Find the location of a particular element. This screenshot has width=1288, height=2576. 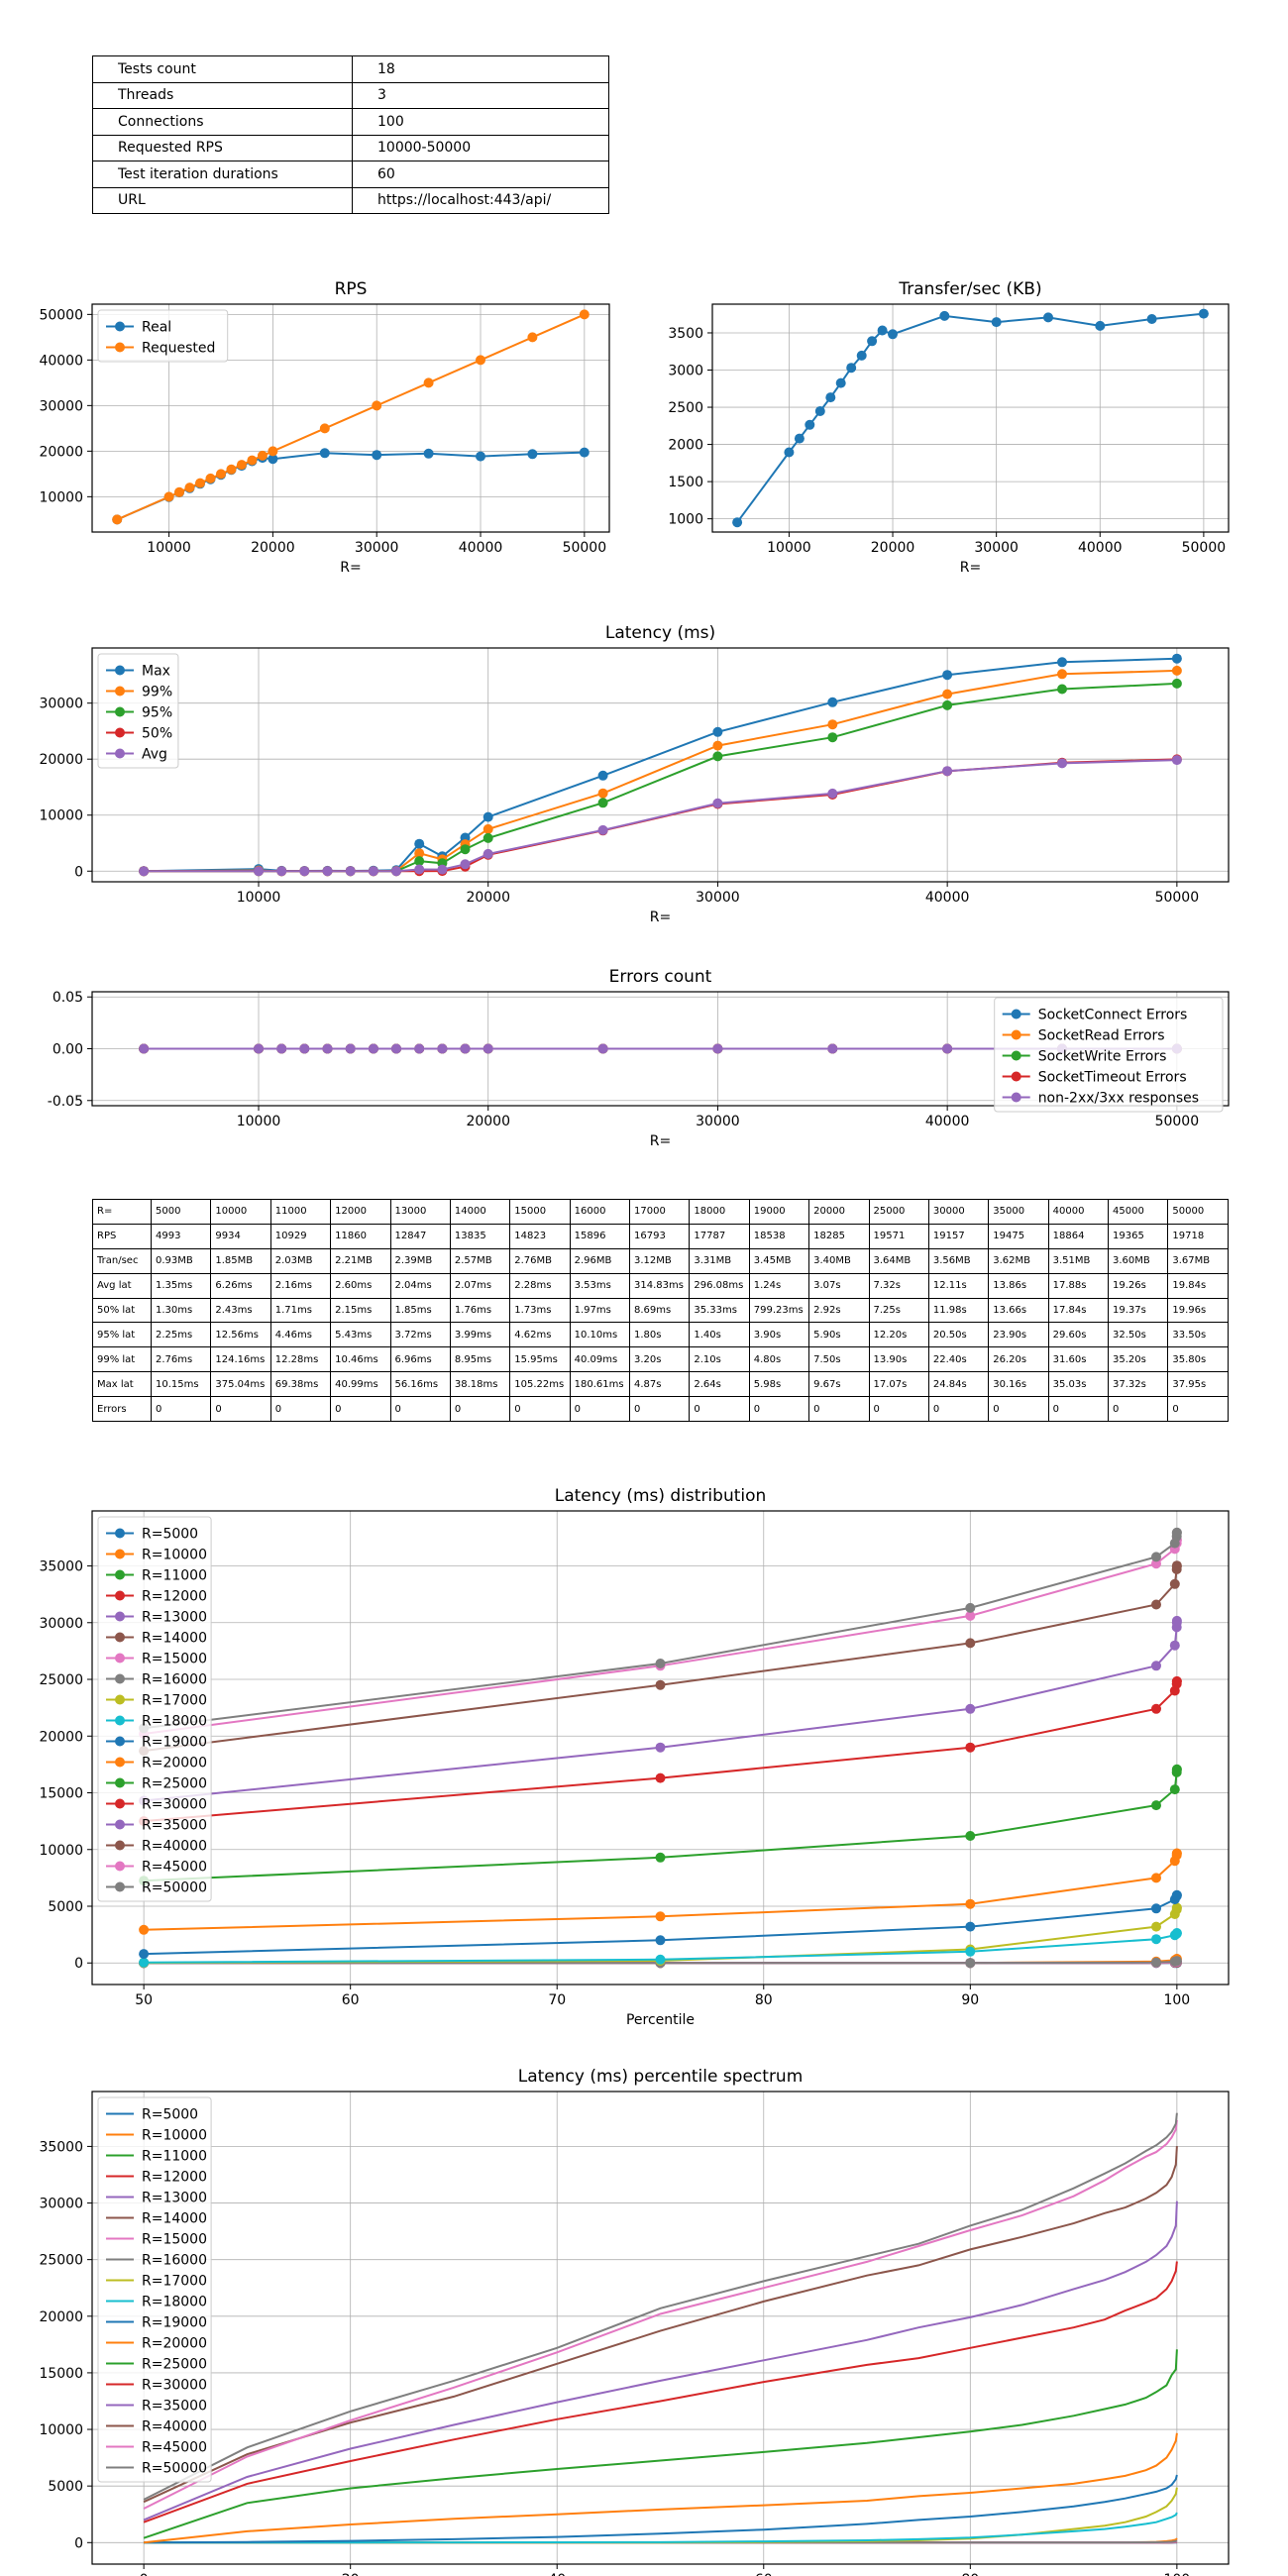

y-tick-label: 20000 is located at coordinates (61, 452).